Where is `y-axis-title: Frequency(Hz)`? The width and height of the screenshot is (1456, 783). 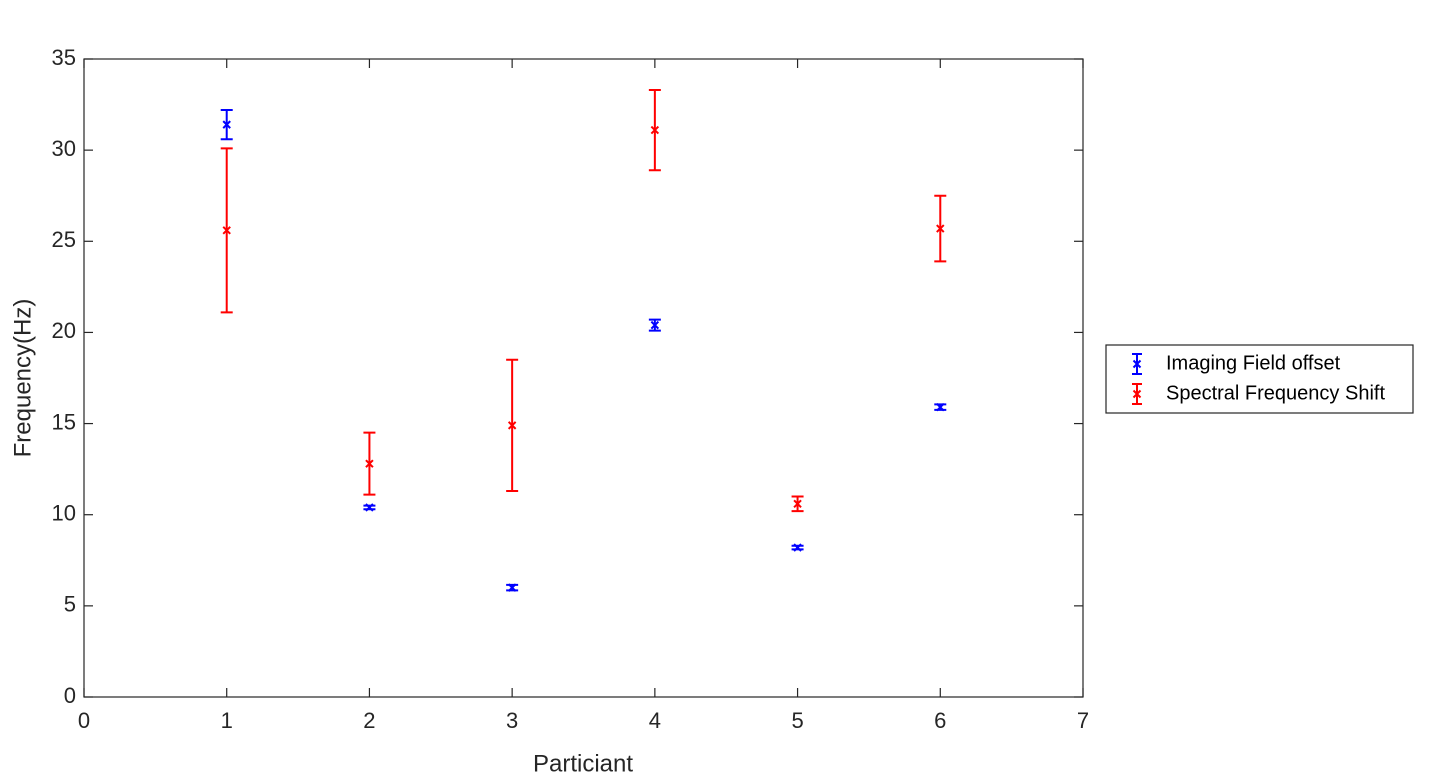
y-axis-title: Frequency(Hz) is located at coordinates (22, 378).